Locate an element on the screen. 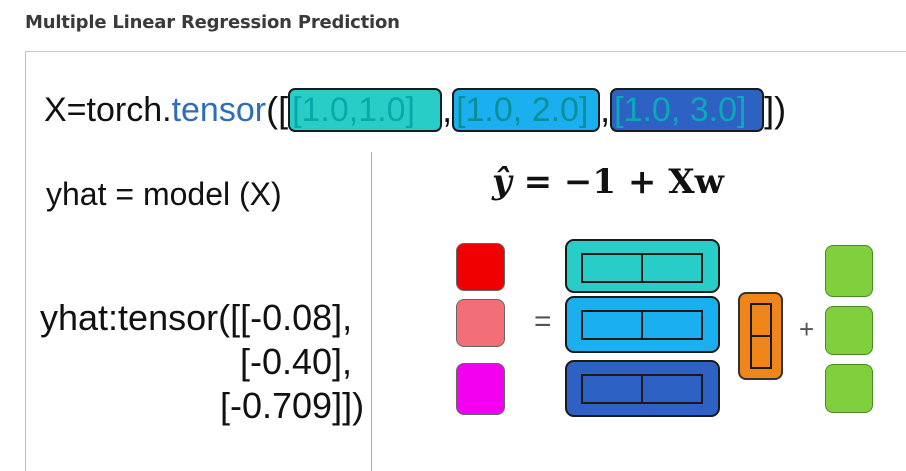 The height and width of the screenshot is (471, 906). column-divider is located at coordinates (371, 311).